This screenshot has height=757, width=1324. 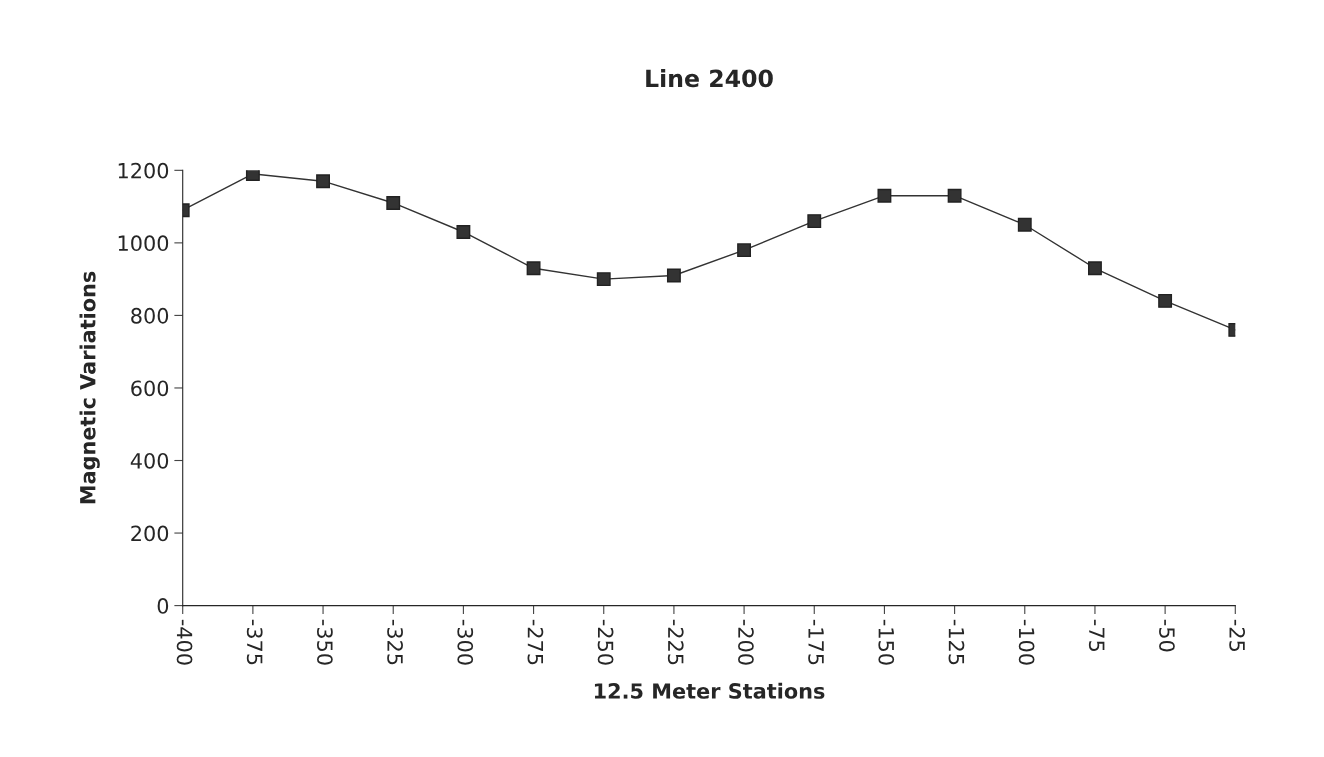 I want to click on x-tick-label: -150, so click(x=886, y=642).